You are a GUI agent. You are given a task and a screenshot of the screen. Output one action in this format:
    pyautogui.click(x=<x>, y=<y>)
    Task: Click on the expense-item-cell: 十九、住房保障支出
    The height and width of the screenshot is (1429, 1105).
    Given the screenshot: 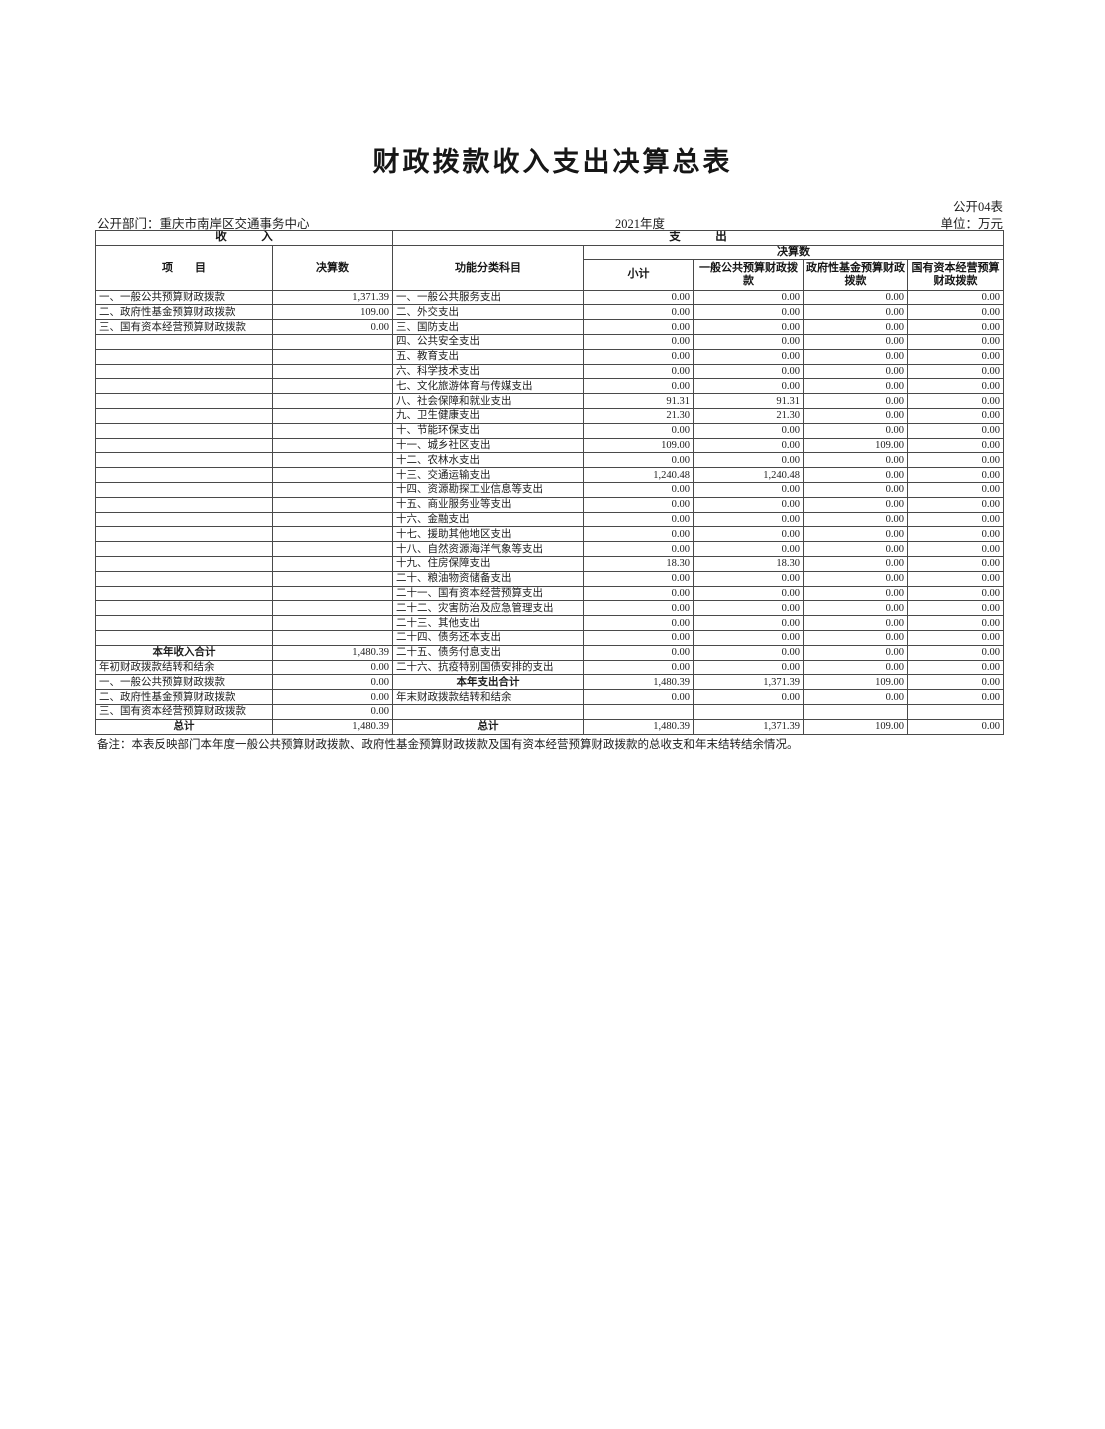 What is the action you would take?
    pyautogui.click(x=488, y=563)
    